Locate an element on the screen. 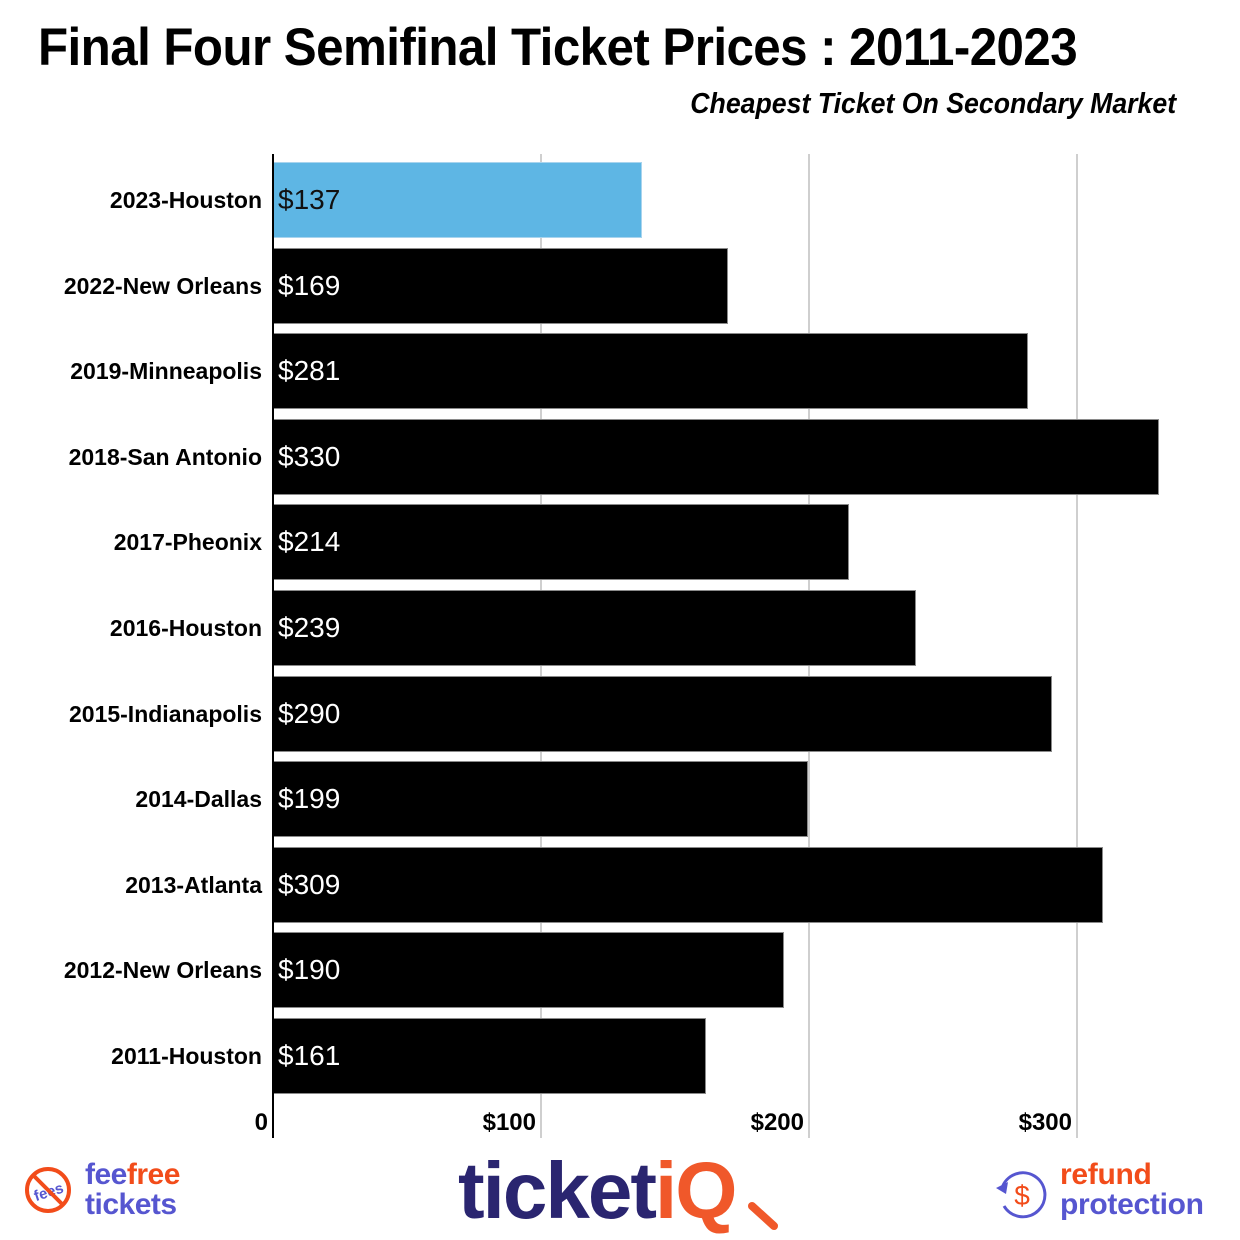 The width and height of the screenshot is (1240, 1240). category-label: 2016-Houston is located at coordinates (185, 628).